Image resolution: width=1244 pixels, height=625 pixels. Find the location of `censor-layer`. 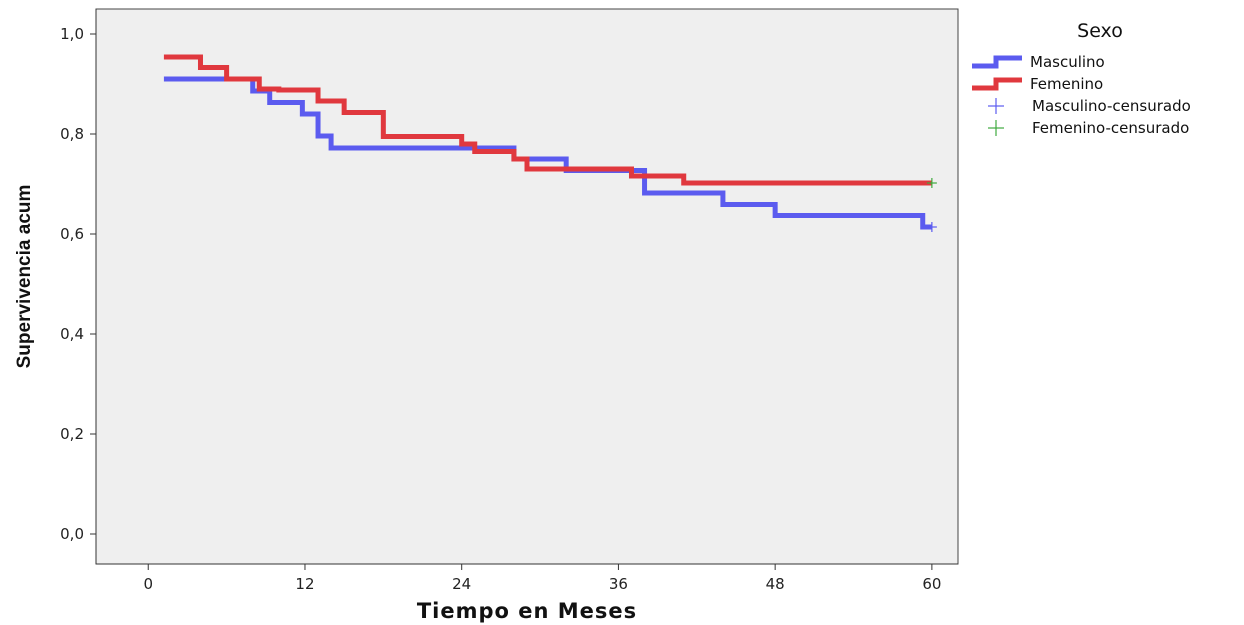

censor-layer is located at coordinates (931, 205).